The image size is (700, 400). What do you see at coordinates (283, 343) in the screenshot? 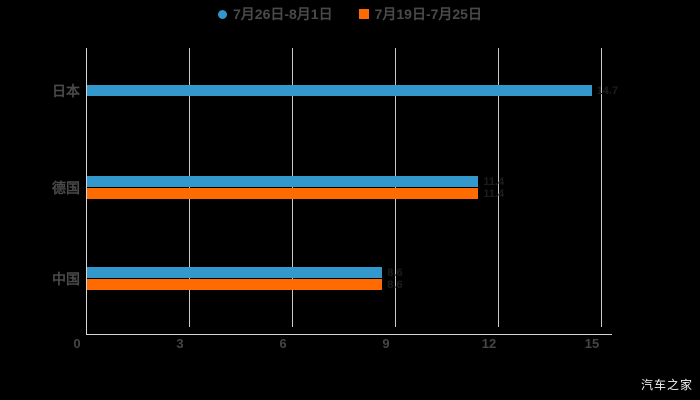
I see `x-axis-tick-label: 6` at bounding box center [283, 343].